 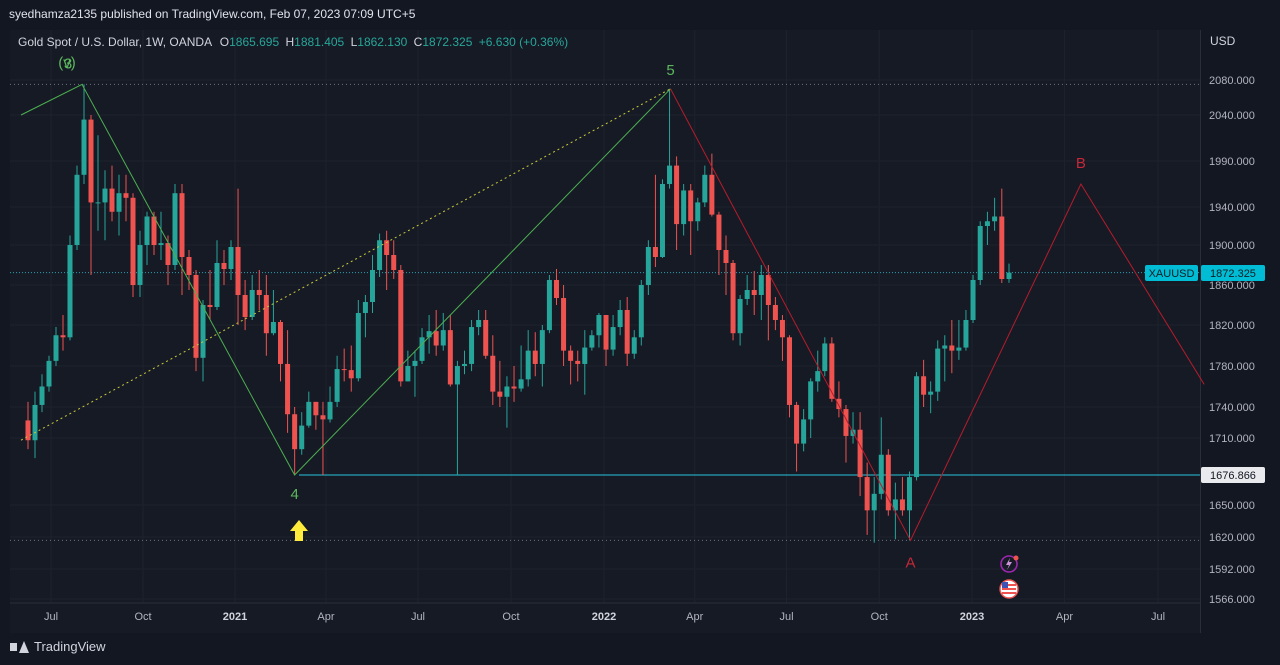 What do you see at coordinates (1009, 564) in the screenshot?
I see `lightning-icon` at bounding box center [1009, 564].